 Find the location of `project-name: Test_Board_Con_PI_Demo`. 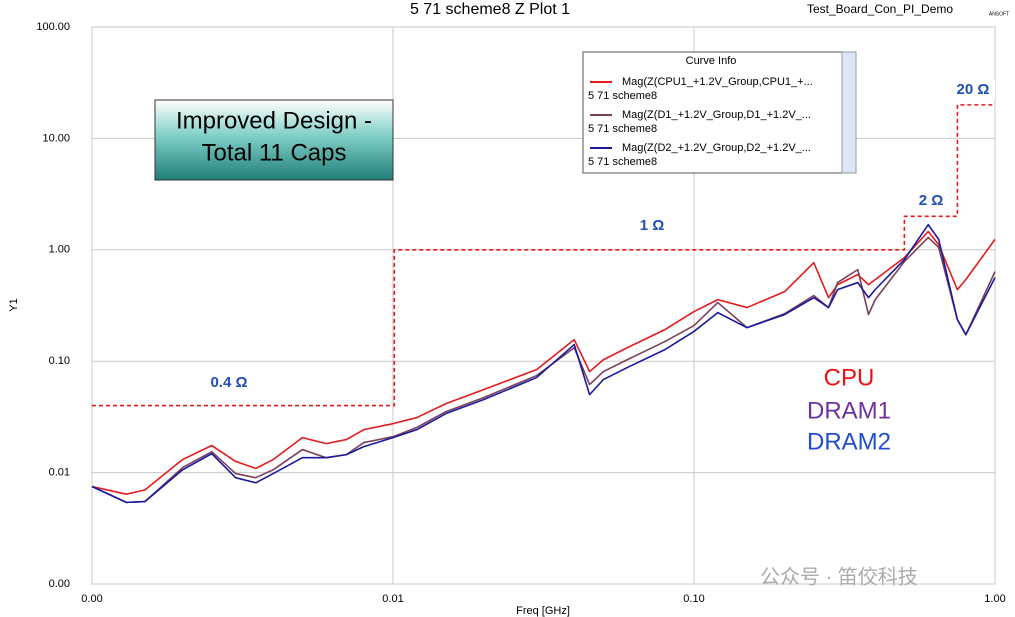

project-name: Test_Board_Con_PI_Demo is located at coordinates (880, 9).